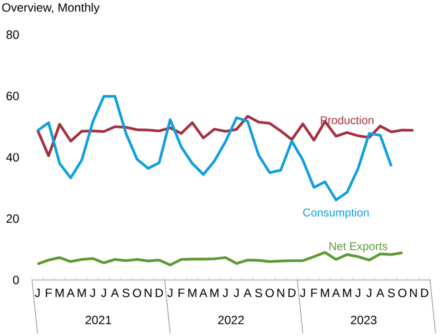 This screenshot has width=441, height=336. What do you see at coordinates (12, 96) in the screenshot?
I see `y-tick-label: 60` at bounding box center [12, 96].